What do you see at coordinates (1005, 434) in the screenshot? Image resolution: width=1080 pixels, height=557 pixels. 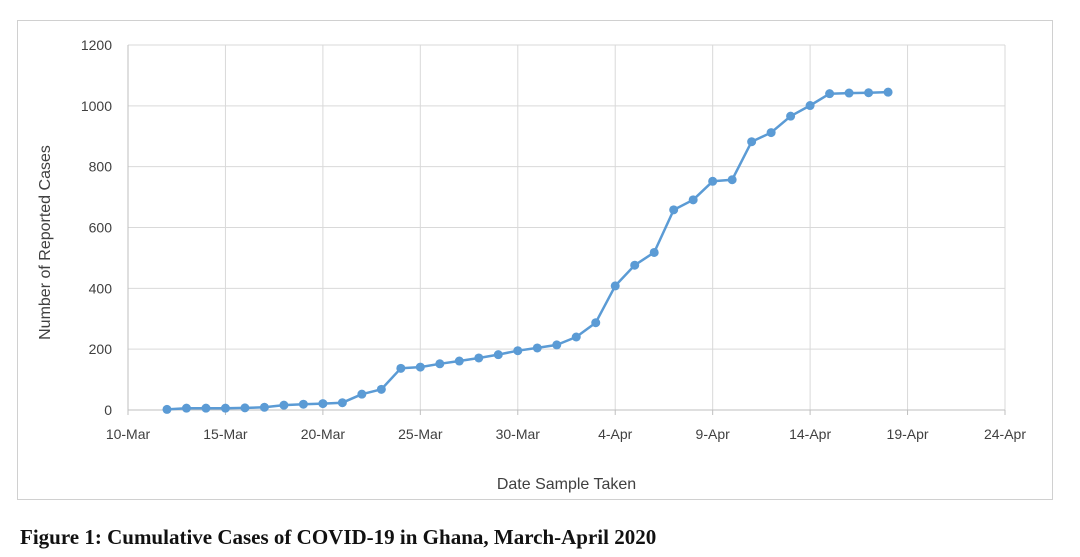 I see `x-tick-label: 24-Apr` at bounding box center [1005, 434].